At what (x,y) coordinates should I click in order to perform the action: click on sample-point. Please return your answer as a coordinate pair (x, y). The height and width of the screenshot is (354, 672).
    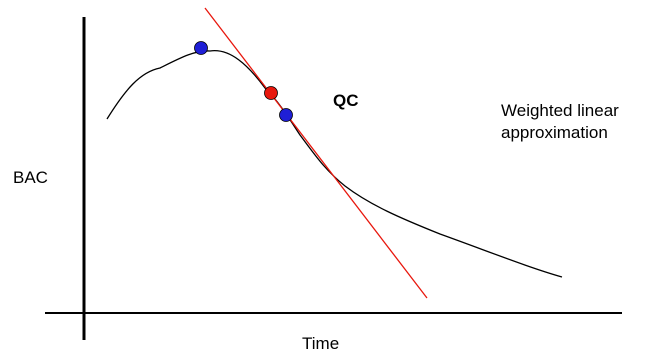
    Looking at the image, I should click on (286, 115).